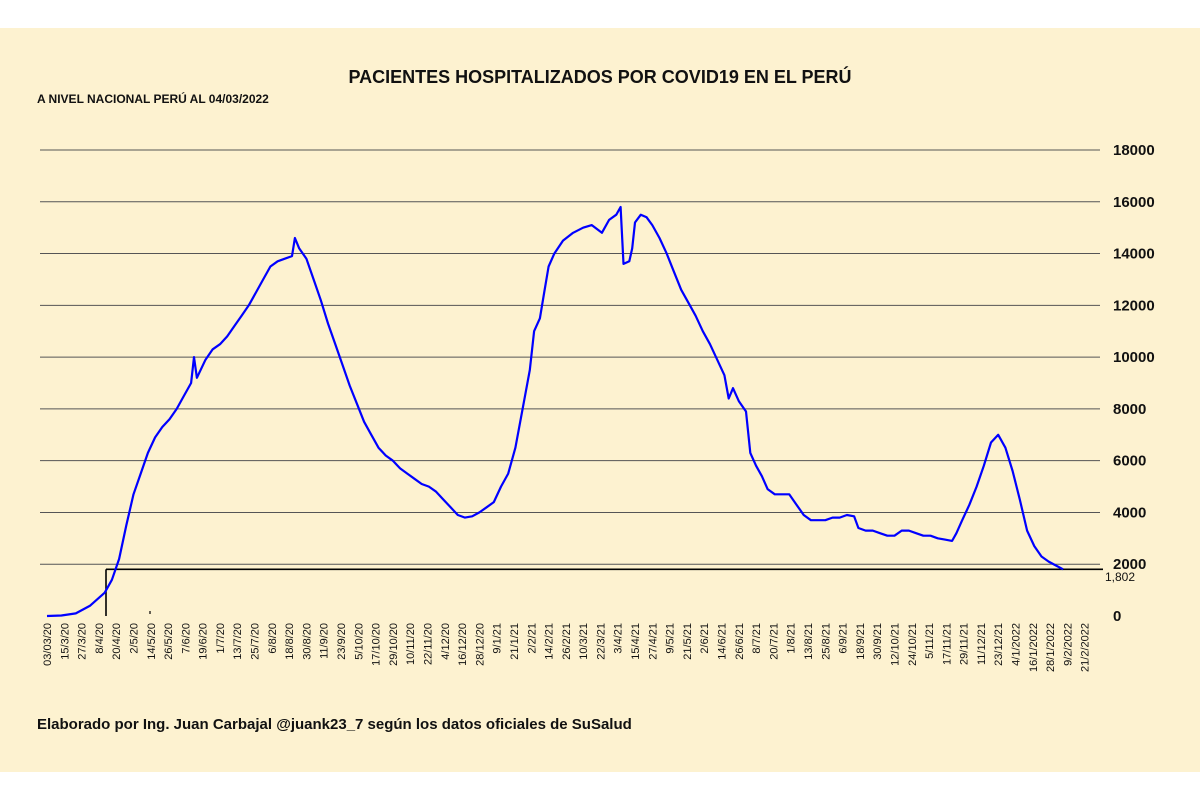 Image resolution: width=1200 pixels, height=800 pixels. I want to click on x-tick-label: 27/4/21, so click(653, 641).